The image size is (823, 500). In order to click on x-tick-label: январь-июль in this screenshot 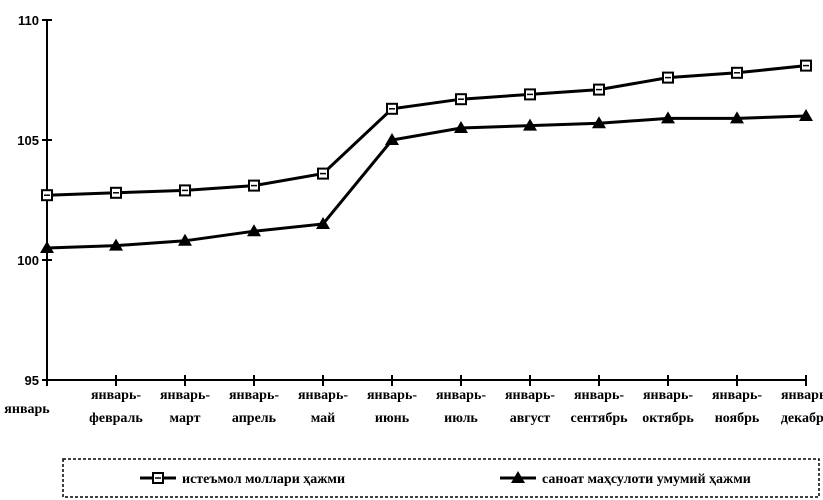, I will do `click(461, 407)`.